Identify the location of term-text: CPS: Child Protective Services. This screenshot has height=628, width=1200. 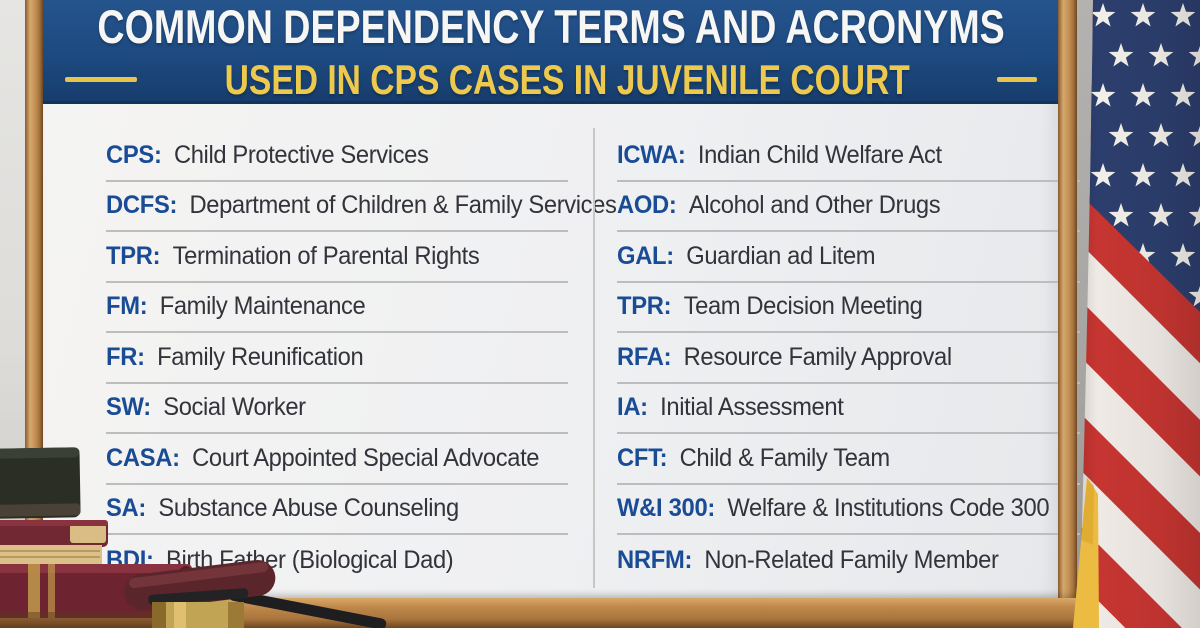
(267, 155).